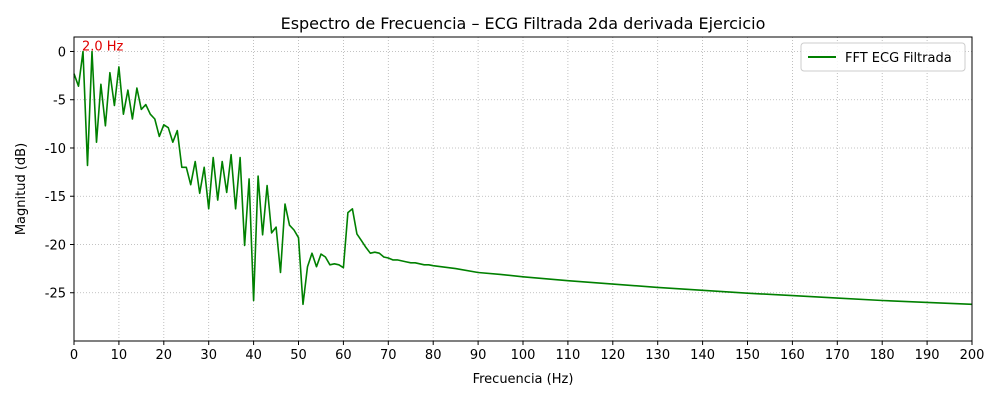 The height and width of the screenshot is (400, 1000). Describe the element at coordinates (59, 101) in the screenshot. I see `y-tick-label: -5` at that location.